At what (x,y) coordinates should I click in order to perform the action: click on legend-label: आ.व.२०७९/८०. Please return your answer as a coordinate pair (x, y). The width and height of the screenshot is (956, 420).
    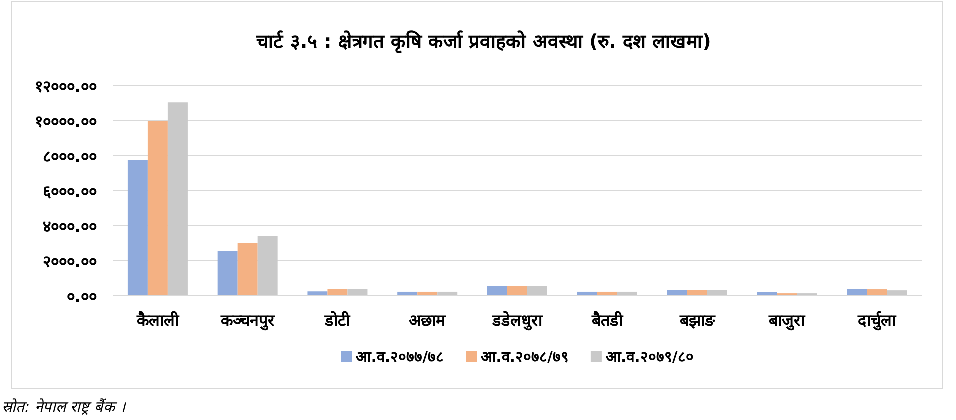
    Looking at the image, I should click on (650, 357).